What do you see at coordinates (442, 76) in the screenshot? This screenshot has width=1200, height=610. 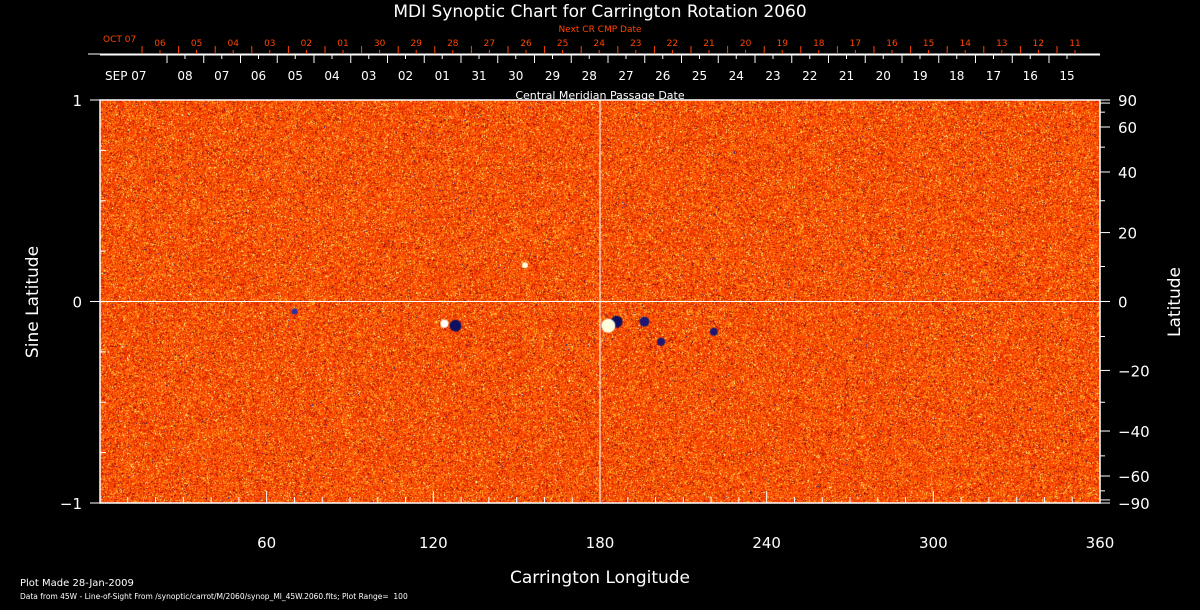 I see `cmp-date-label: 01` at bounding box center [442, 76].